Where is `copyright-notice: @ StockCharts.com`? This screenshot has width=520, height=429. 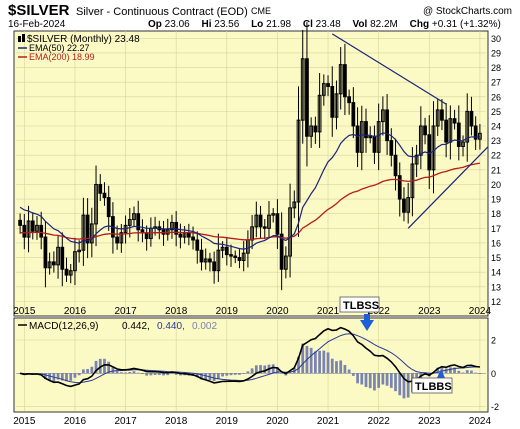 copyright-notice: @ StockCharts.com is located at coordinates (467, 11).